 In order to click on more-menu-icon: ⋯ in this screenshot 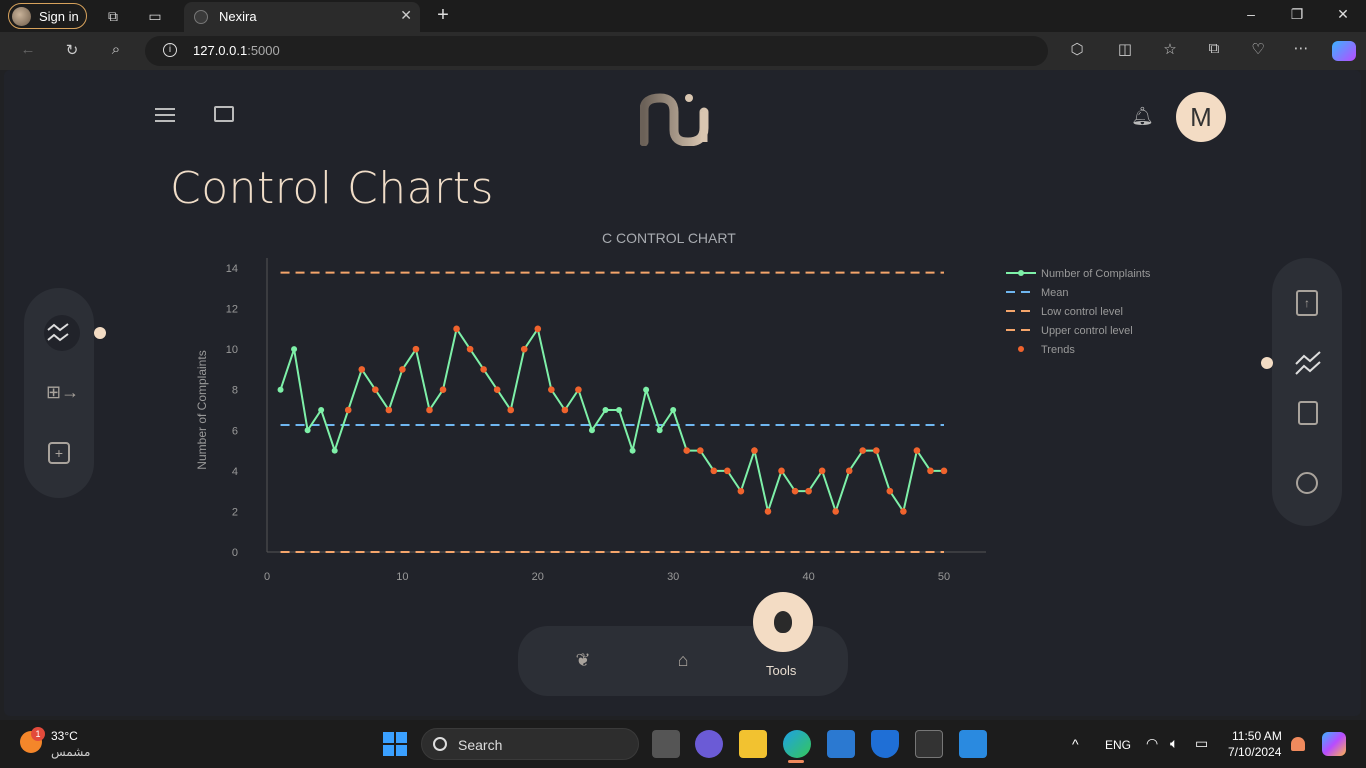, I will do `click(1301, 48)`.